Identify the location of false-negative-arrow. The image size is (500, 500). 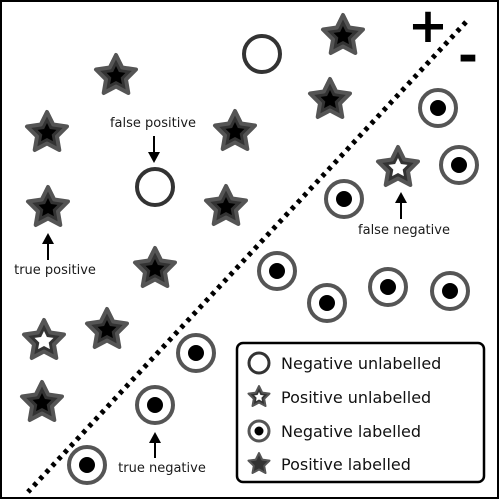
(401, 205).